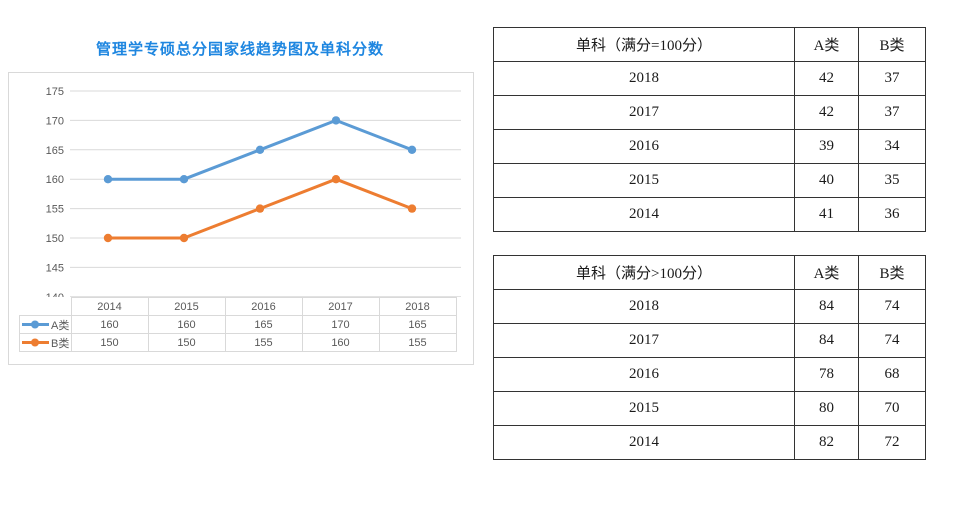 The height and width of the screenshot is (510, 953). I want to click on table-row: 2017 42 37, so click(709, 112).